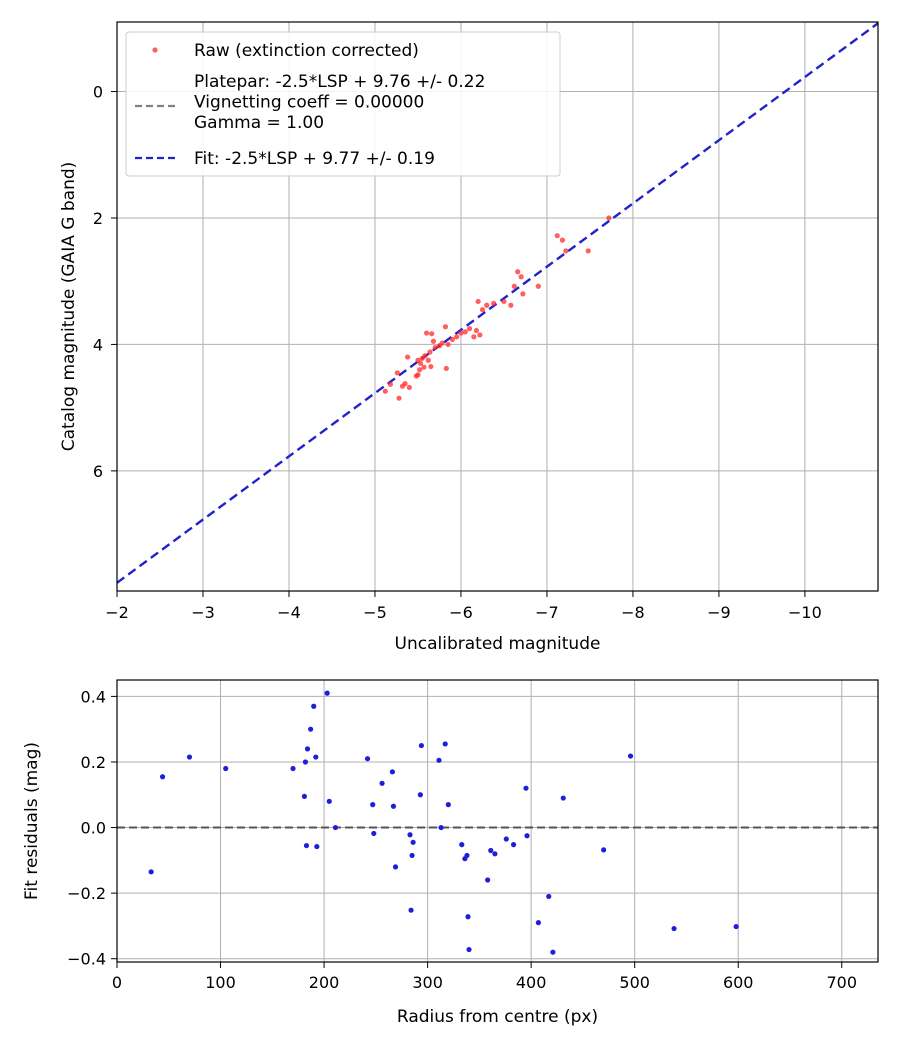 The image size is (900, 1050). Describe the element at coordinates (155, 50) in the screenshot. I see `legend-raw-marker` at that location.